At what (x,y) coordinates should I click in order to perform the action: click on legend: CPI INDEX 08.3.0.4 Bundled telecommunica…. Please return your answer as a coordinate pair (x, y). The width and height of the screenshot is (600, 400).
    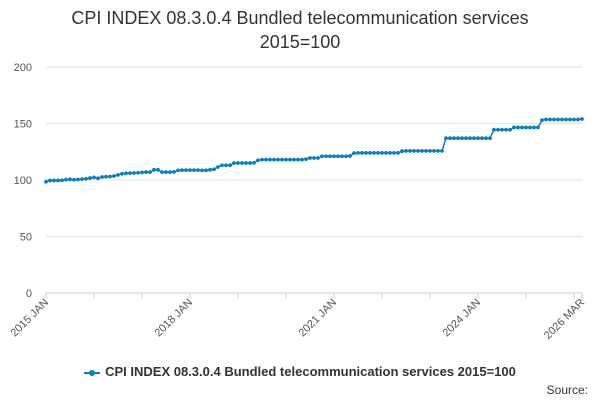
    Looking at the image, I should click on (300, 371).